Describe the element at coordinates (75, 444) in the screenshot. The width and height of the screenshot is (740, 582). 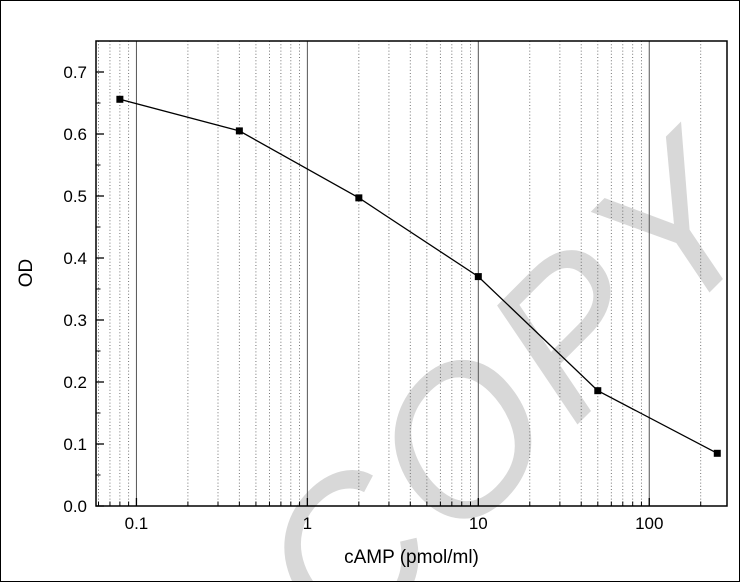
I see `y-tick-label: 0.1` at that location.